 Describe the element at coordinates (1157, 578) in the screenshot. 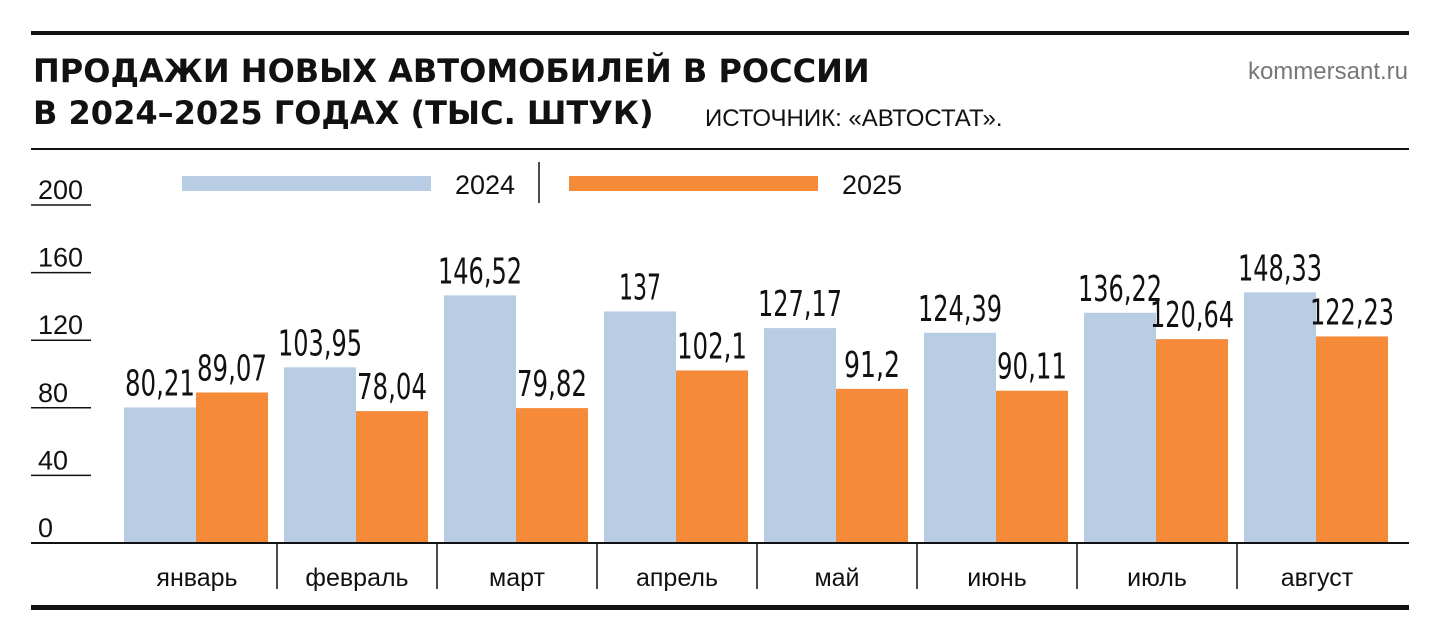

I see `x-category-label: июль` at that location.